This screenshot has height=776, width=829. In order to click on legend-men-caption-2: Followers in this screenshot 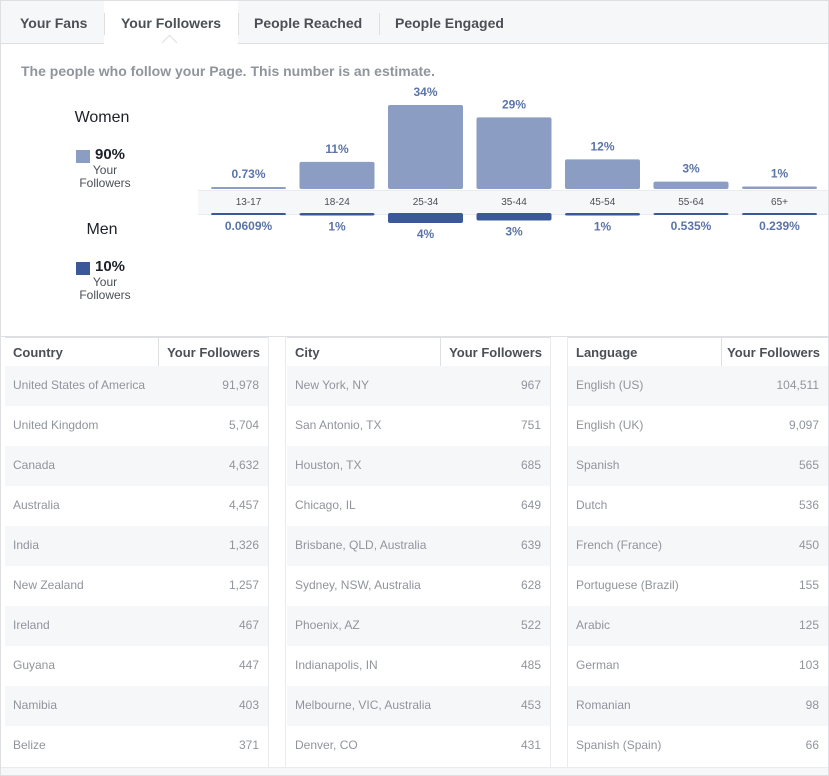, I will do `click(105, 295)`.